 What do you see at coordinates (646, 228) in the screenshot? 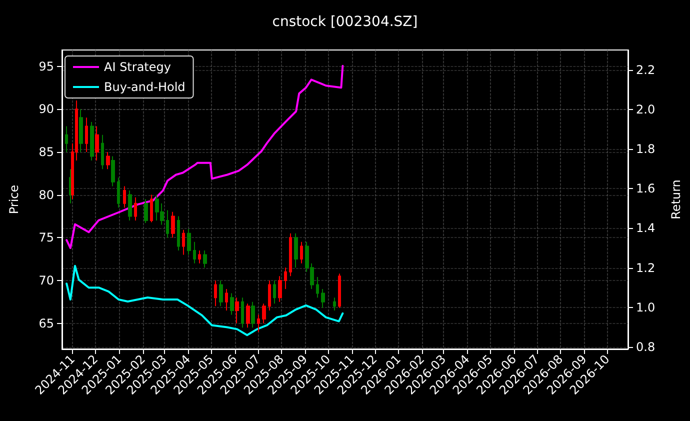
I see `y2-tick-label: 1.4` at bounding box center [646, 228].